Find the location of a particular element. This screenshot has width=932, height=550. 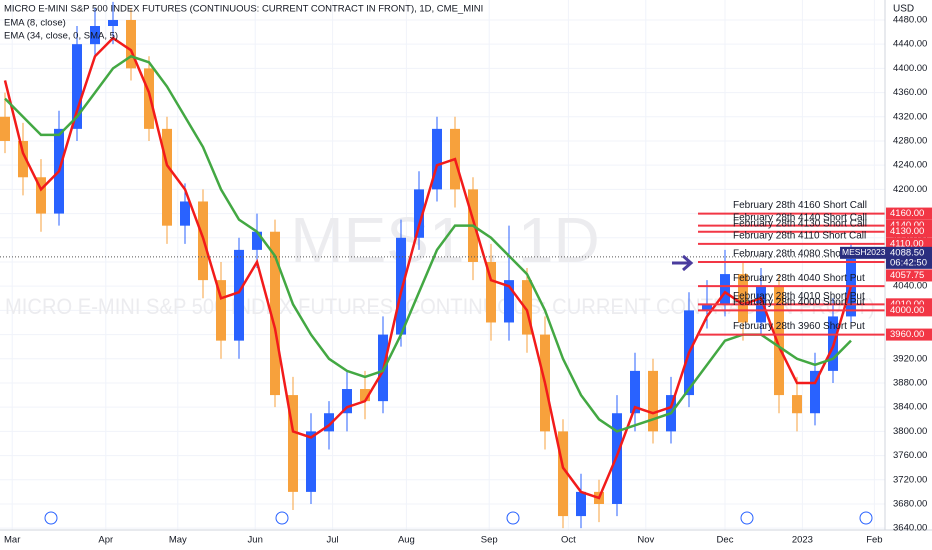

x-tick-label: Dec is located at coordinates (725, 540).